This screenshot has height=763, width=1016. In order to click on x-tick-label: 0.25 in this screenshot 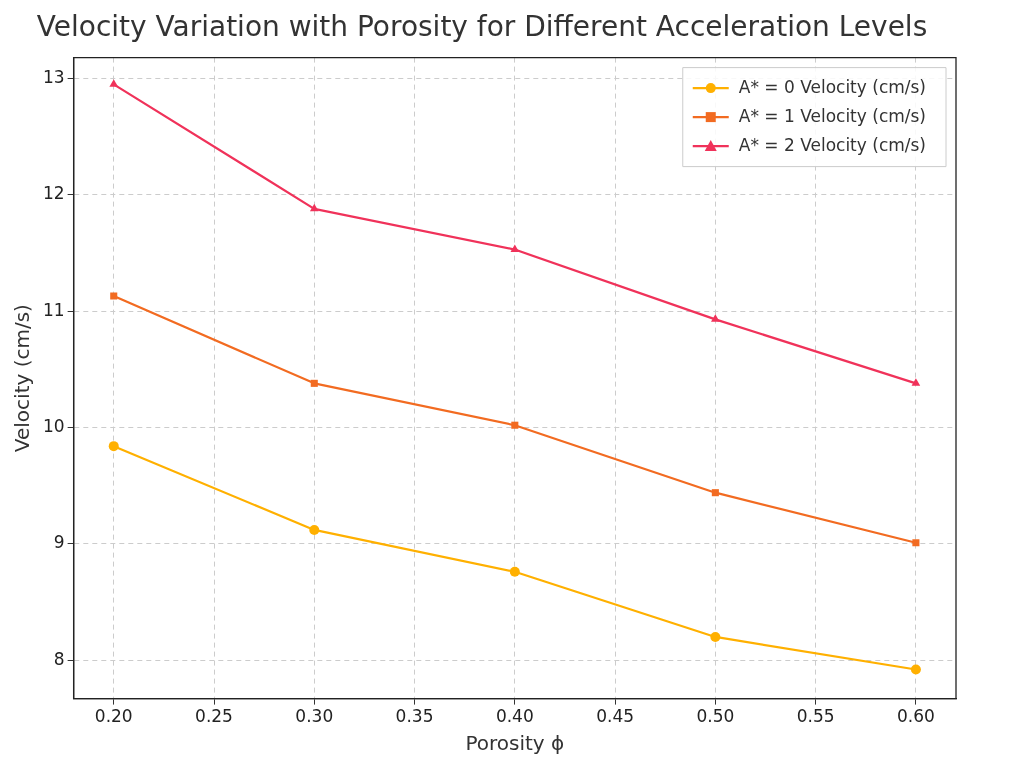, I will do `click(214, 716)`.